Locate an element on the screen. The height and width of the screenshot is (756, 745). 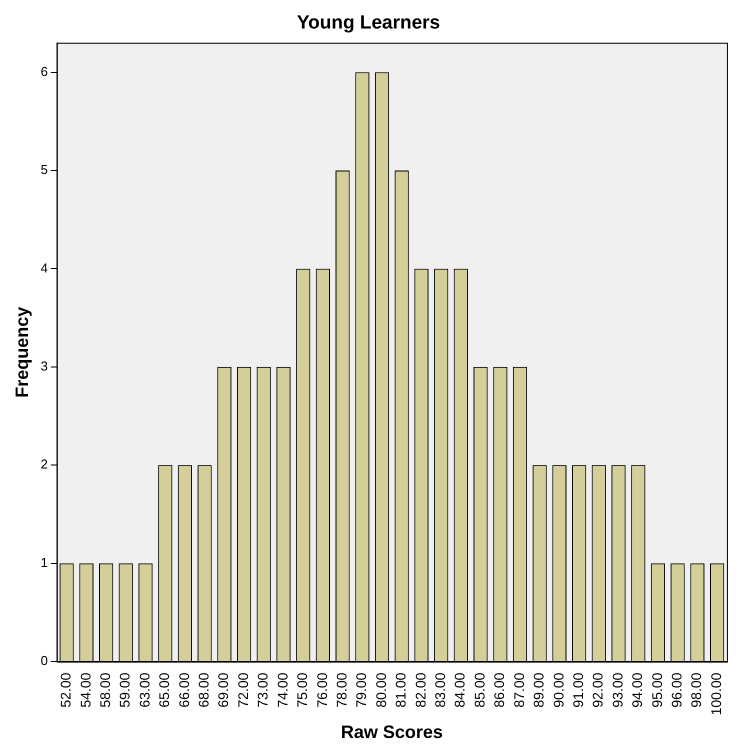
x-tick-label: 73.00 is located at coordinates (262, 690).